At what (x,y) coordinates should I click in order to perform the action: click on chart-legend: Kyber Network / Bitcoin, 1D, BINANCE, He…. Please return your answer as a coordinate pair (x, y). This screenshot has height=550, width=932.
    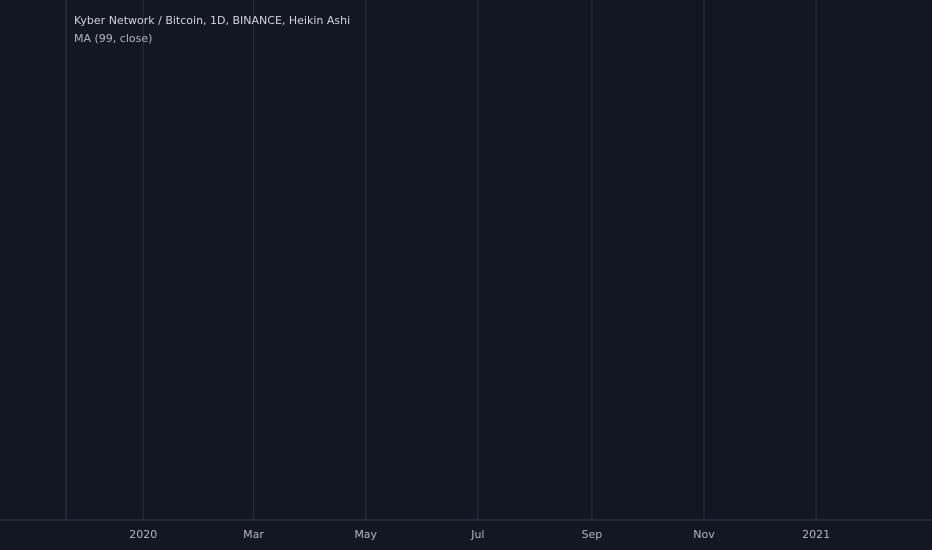
    Looking at the image, I should click on (212, 30).